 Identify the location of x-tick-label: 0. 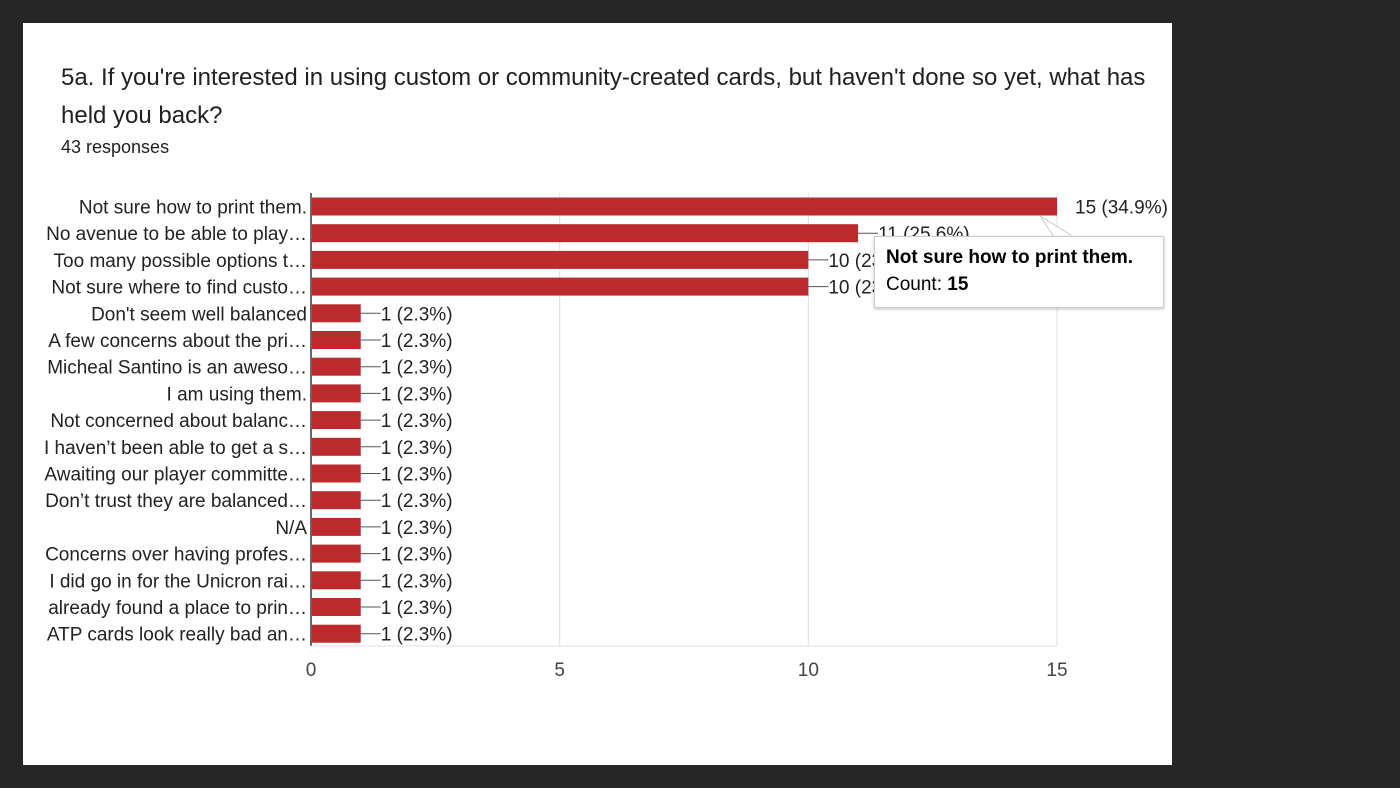
(311, 670).